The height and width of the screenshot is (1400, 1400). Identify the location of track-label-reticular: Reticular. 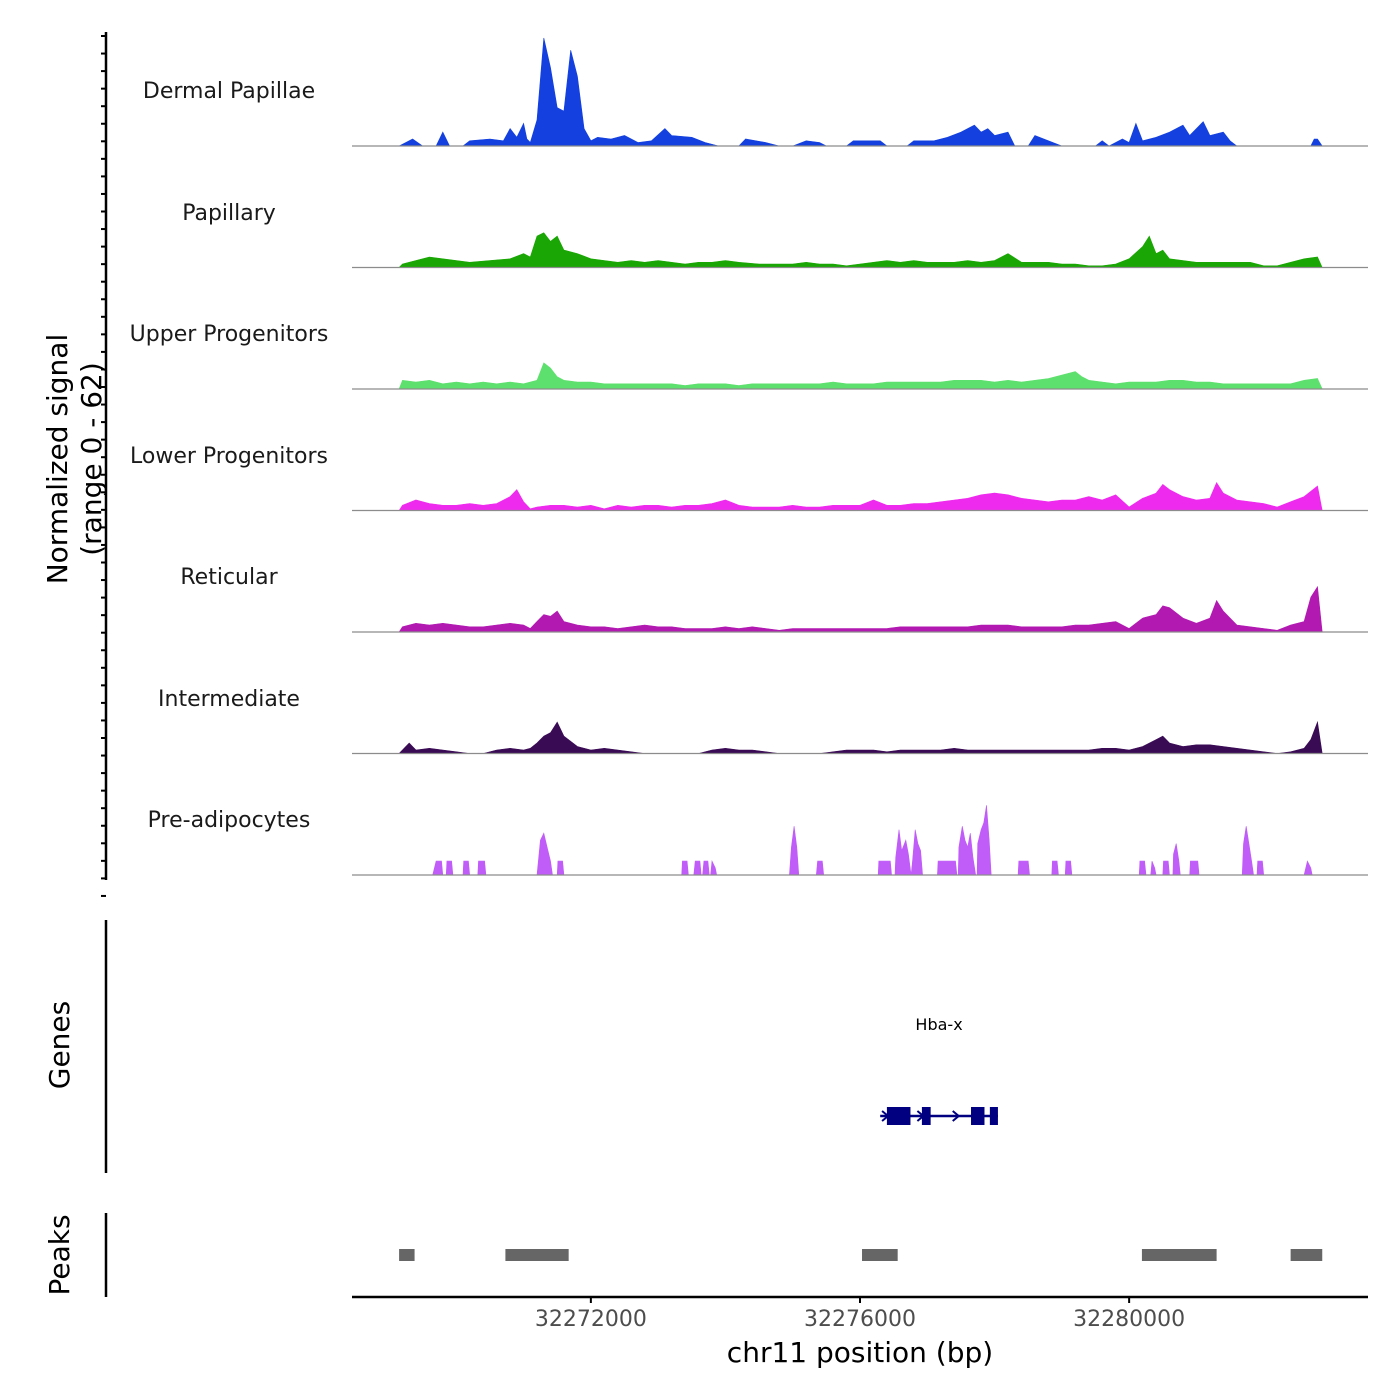
(229, 577).